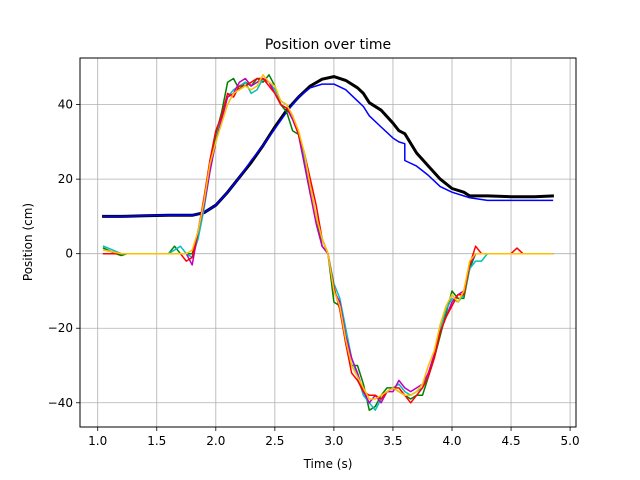 This screenshot has width=640, height=480. Describe the element at coordinates (333, 441) in the screenshot. I see `x-tick-label: 3.0` at that location.